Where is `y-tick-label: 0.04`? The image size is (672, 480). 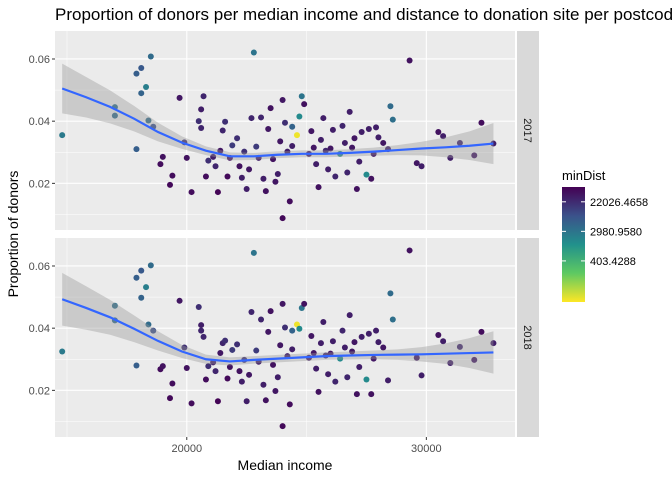
y-tick-label: 0.04 is located at coordinates (39, 122).